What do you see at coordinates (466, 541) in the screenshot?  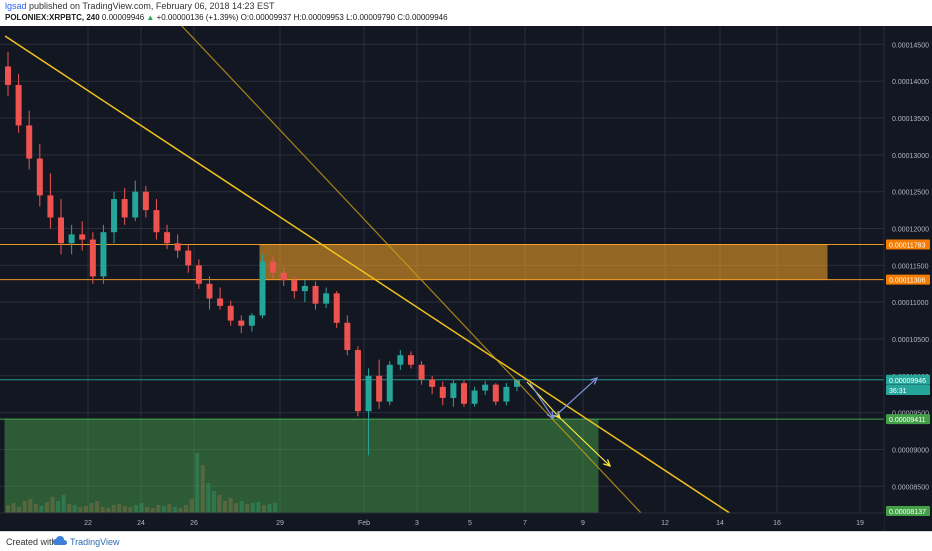 I see `footer: Created with TradingView` at bounding box center [466, 541].